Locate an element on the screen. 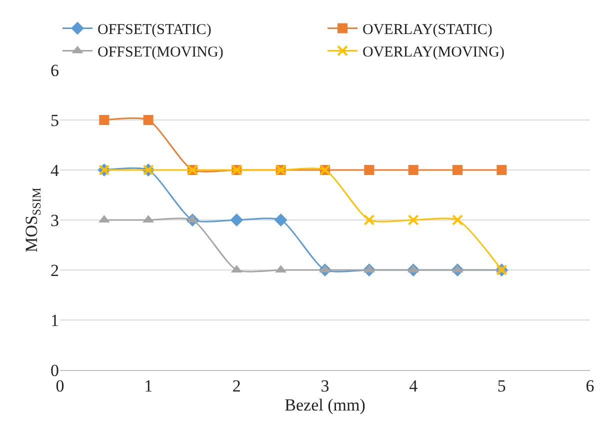 The height and width of the screenshot is (421, 610). y-tick-label: 1 is located at coordinates (54, 320).